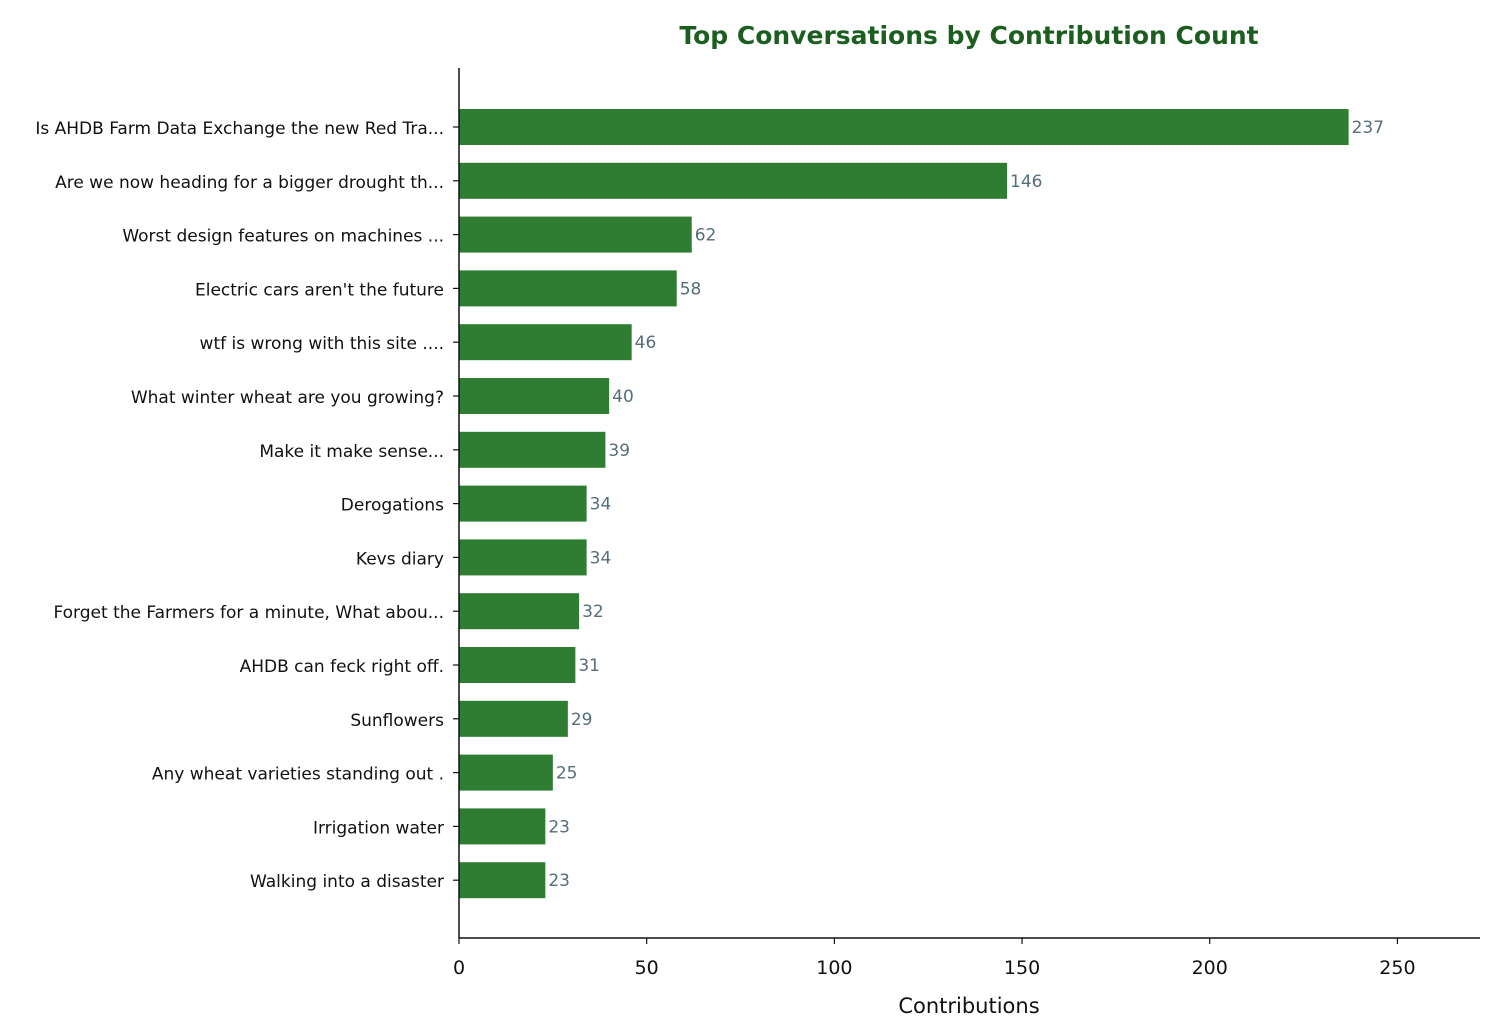 This screenshot has height=1035, width=1494. Describe the element at coordinates (378, 828) in the screenshot. I see `category-label: Irrigation water` at that location.